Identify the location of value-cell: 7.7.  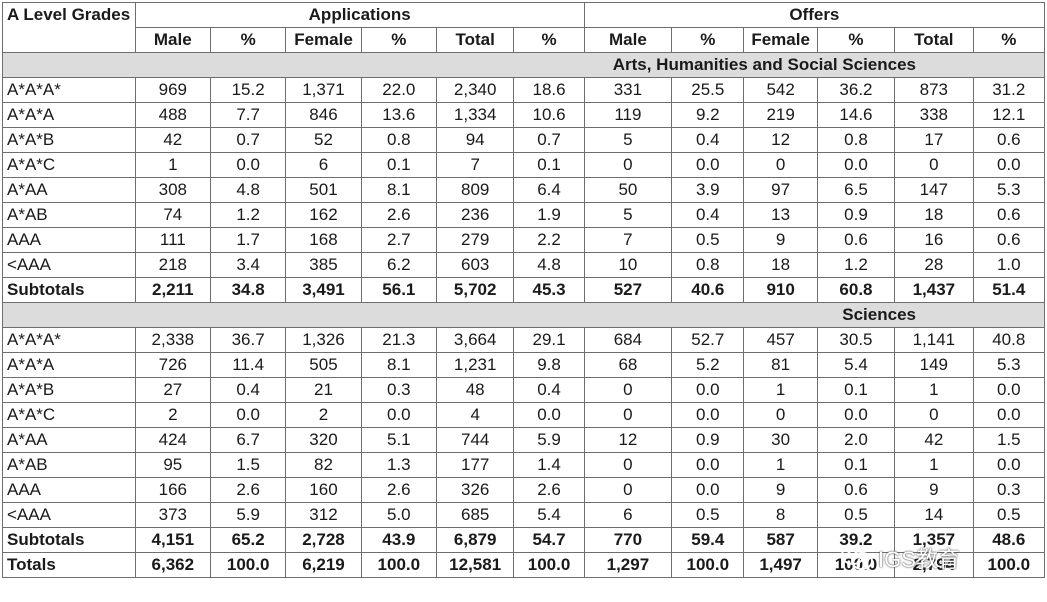
(248, 115).